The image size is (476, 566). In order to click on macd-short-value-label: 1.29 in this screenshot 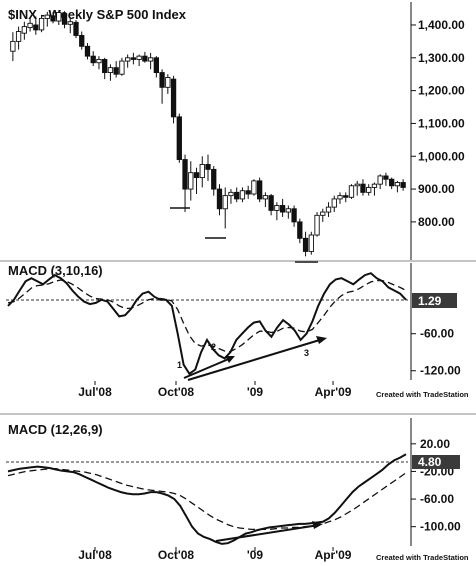, I will do `click(430, 301)`.